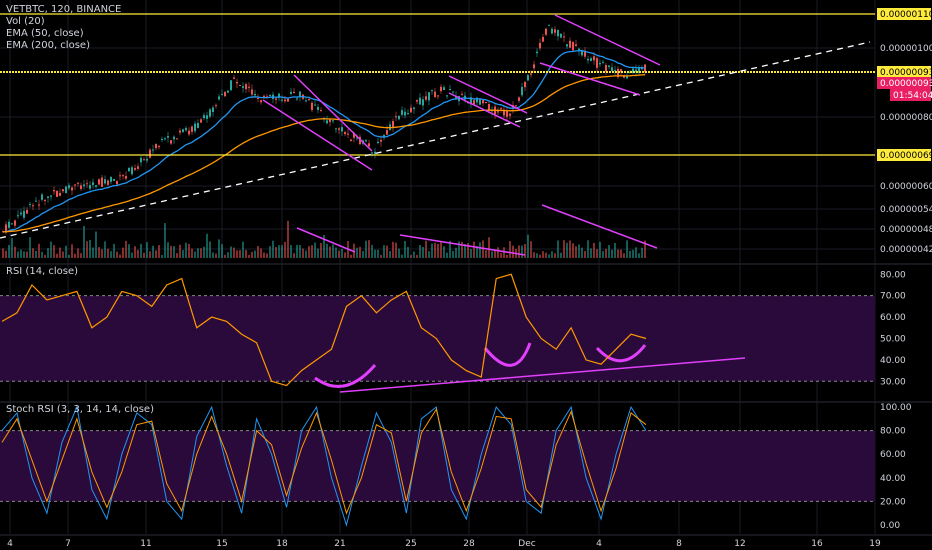 The width and height of the screenshot is (932, 550). What do you see at coordinates (42, 271) in the screenshot?
I see `rsi-title: RSI (14, close)` at bounding box center [42, 271].